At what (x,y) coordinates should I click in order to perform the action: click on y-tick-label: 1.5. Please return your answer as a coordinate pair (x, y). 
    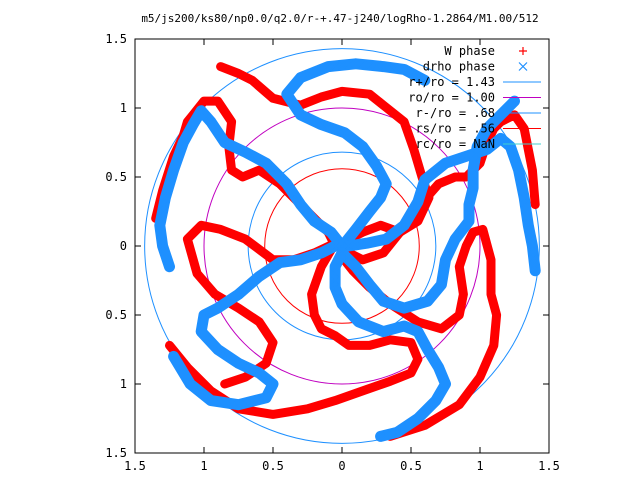
    Looking at the image, I should click on (116, 39).